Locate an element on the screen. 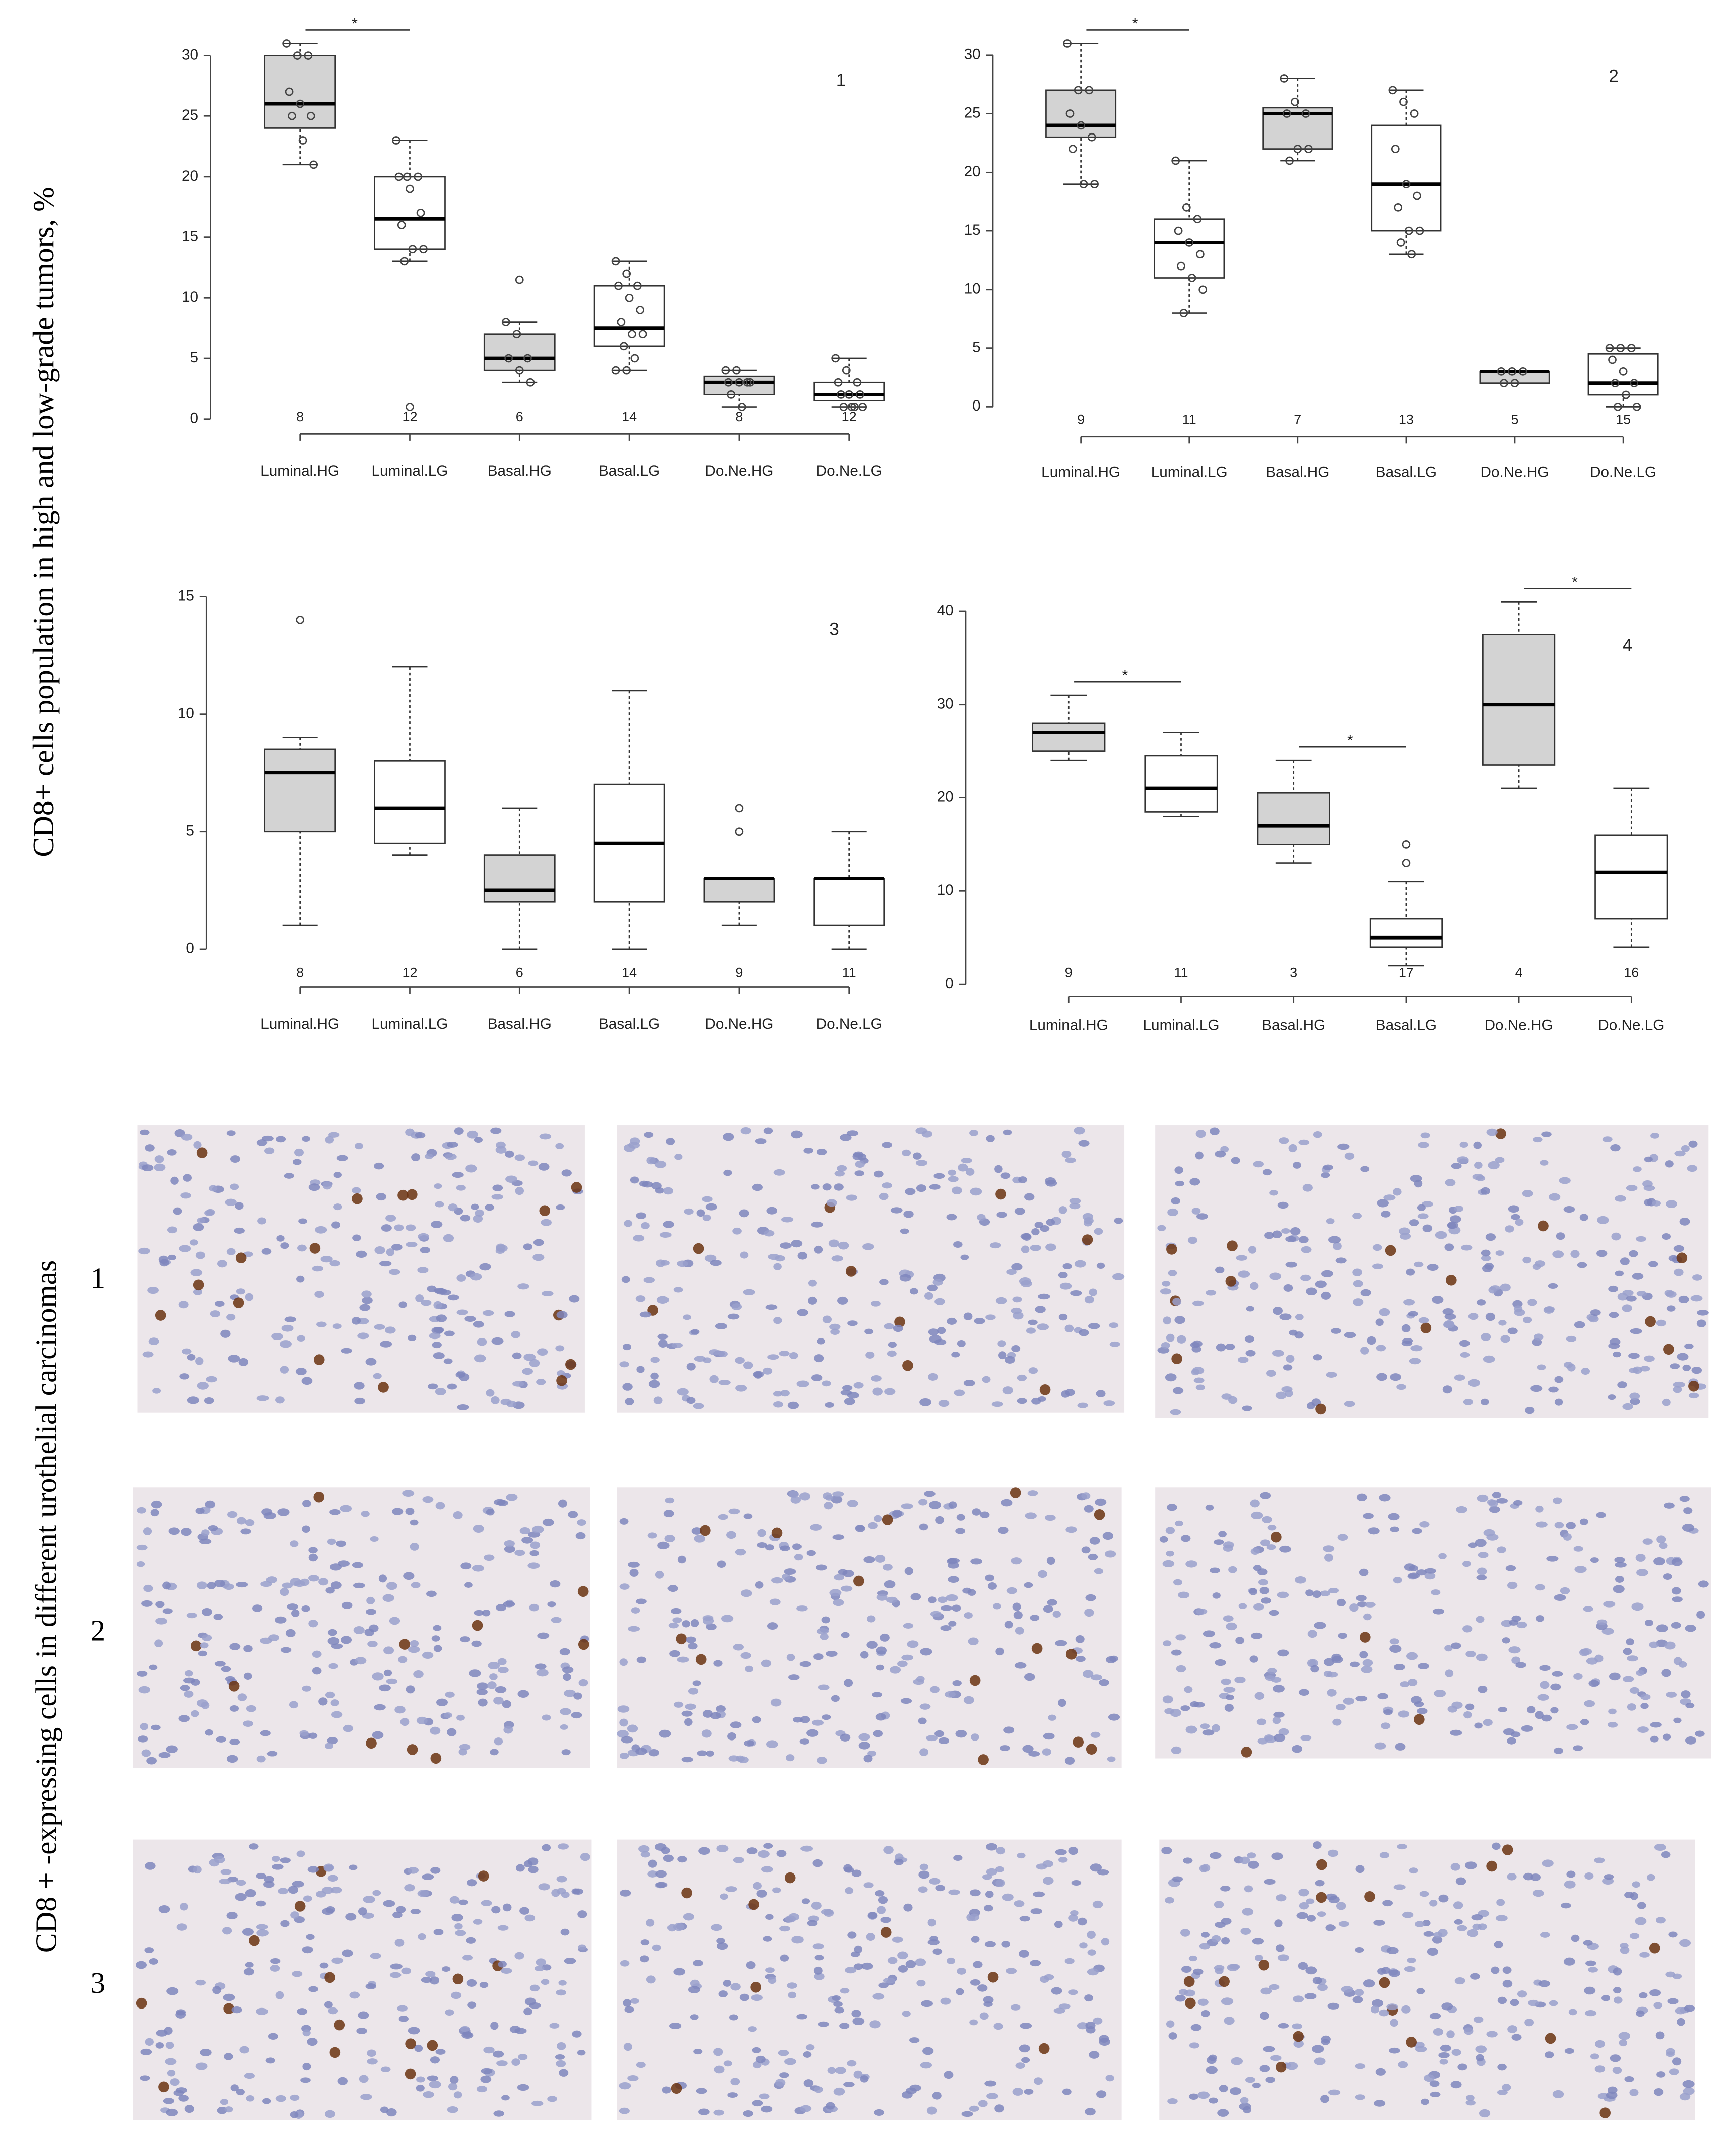  count-label: 16 is located at coordinates (1631, 972).